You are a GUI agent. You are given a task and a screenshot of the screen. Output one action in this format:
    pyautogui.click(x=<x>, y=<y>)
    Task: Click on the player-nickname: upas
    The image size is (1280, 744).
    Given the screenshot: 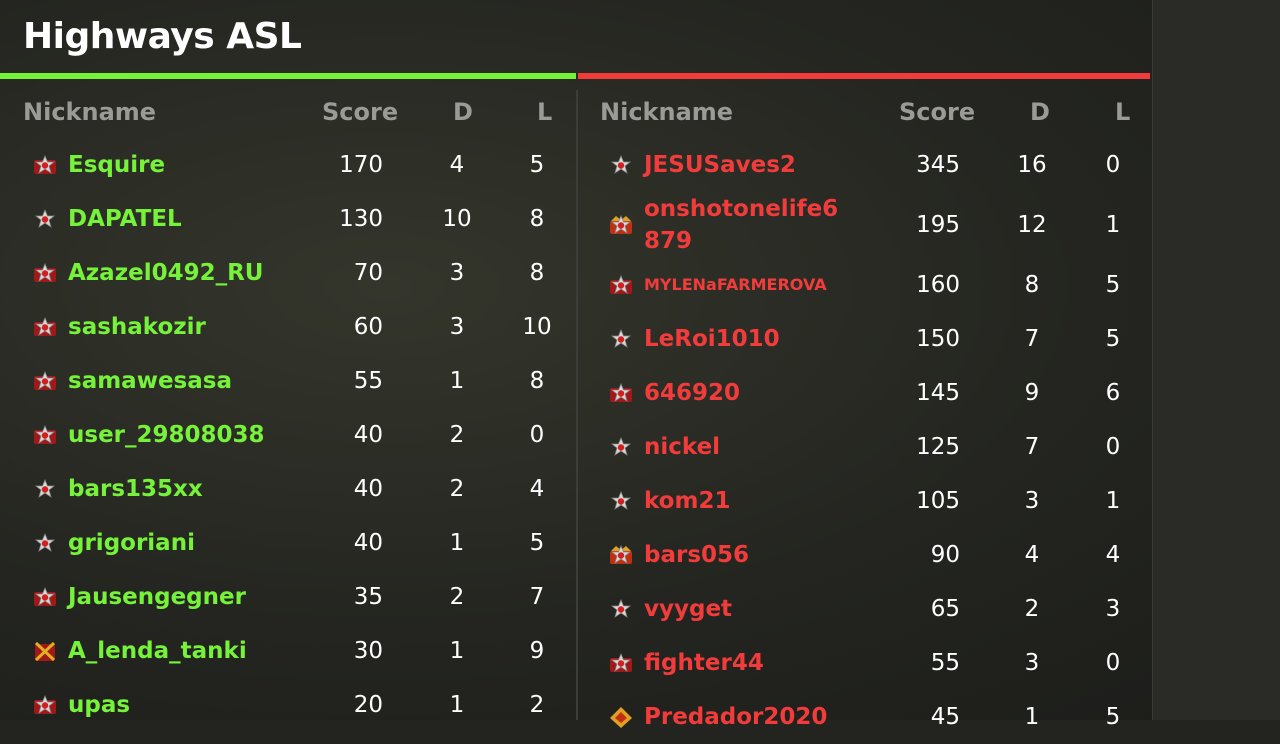 What is the action you would take?
    pyautogui.click(x=99, y=705)
    